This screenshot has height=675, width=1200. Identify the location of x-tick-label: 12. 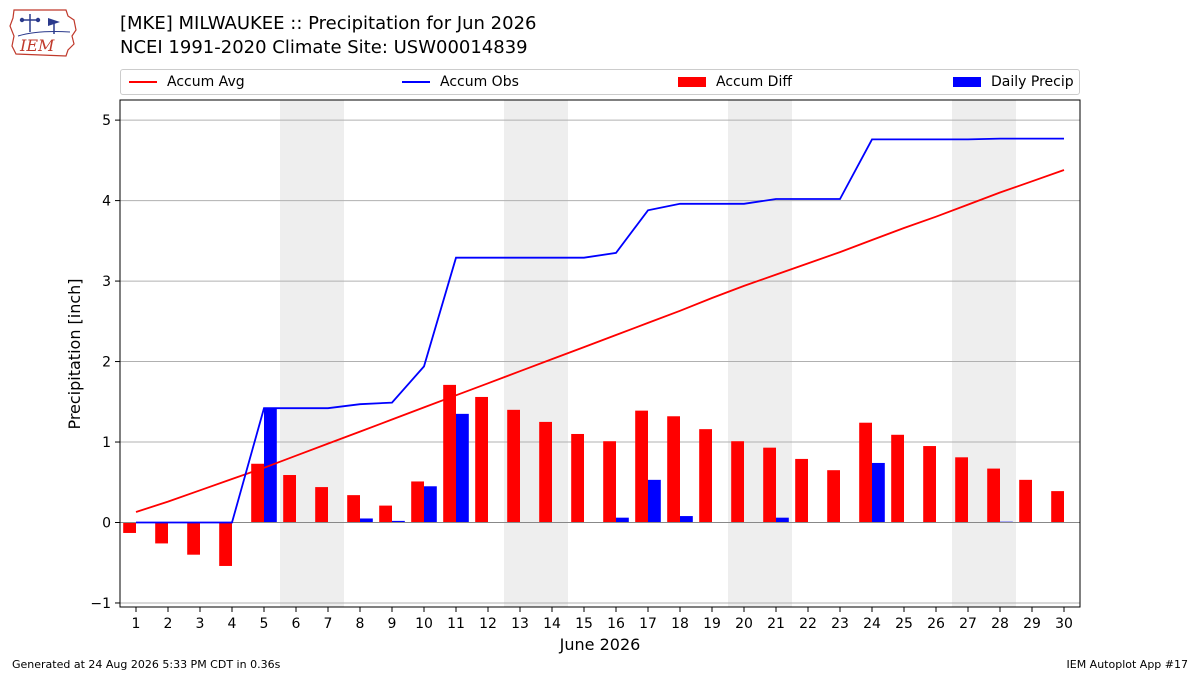
(488, 624).